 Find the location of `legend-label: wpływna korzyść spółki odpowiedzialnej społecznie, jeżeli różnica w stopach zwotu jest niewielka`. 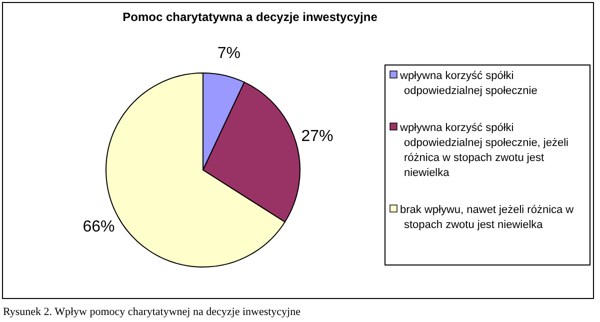

legend-label: wpływna korzyść spółki odpowiedzialnej społecznie, jeżeli różnica w stopach zwotu jest niewielka is located at coordinates (483, 150).